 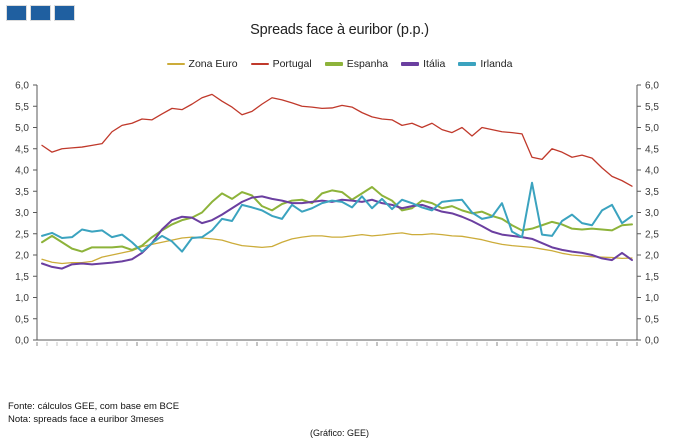 What do you see at coordinates (652, 171) in the screenshot?
I see `y-axis-label-right: 4,0` at bounding box center [652, 171].